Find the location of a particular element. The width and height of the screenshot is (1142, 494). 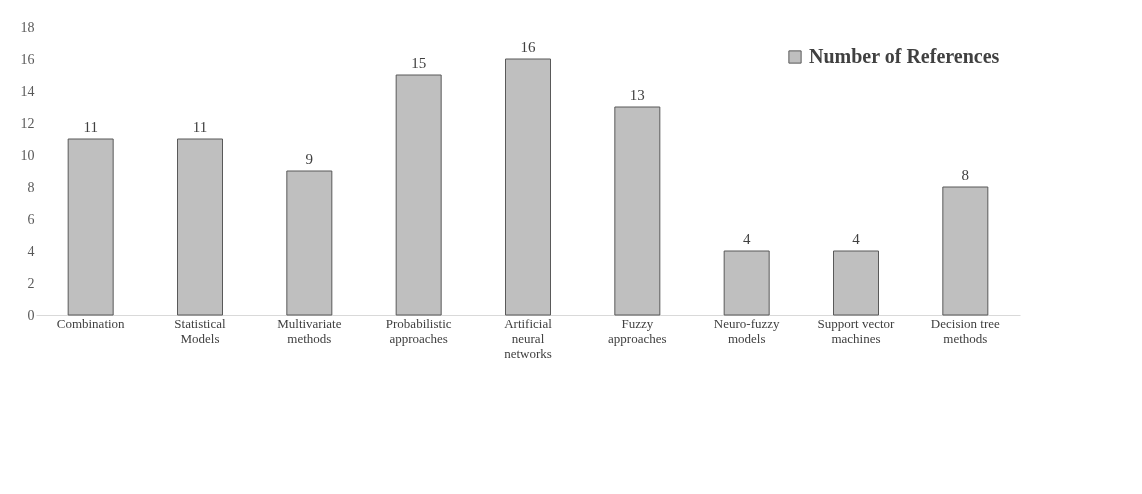

data-label: 8 is located at coordinates (965, 175).